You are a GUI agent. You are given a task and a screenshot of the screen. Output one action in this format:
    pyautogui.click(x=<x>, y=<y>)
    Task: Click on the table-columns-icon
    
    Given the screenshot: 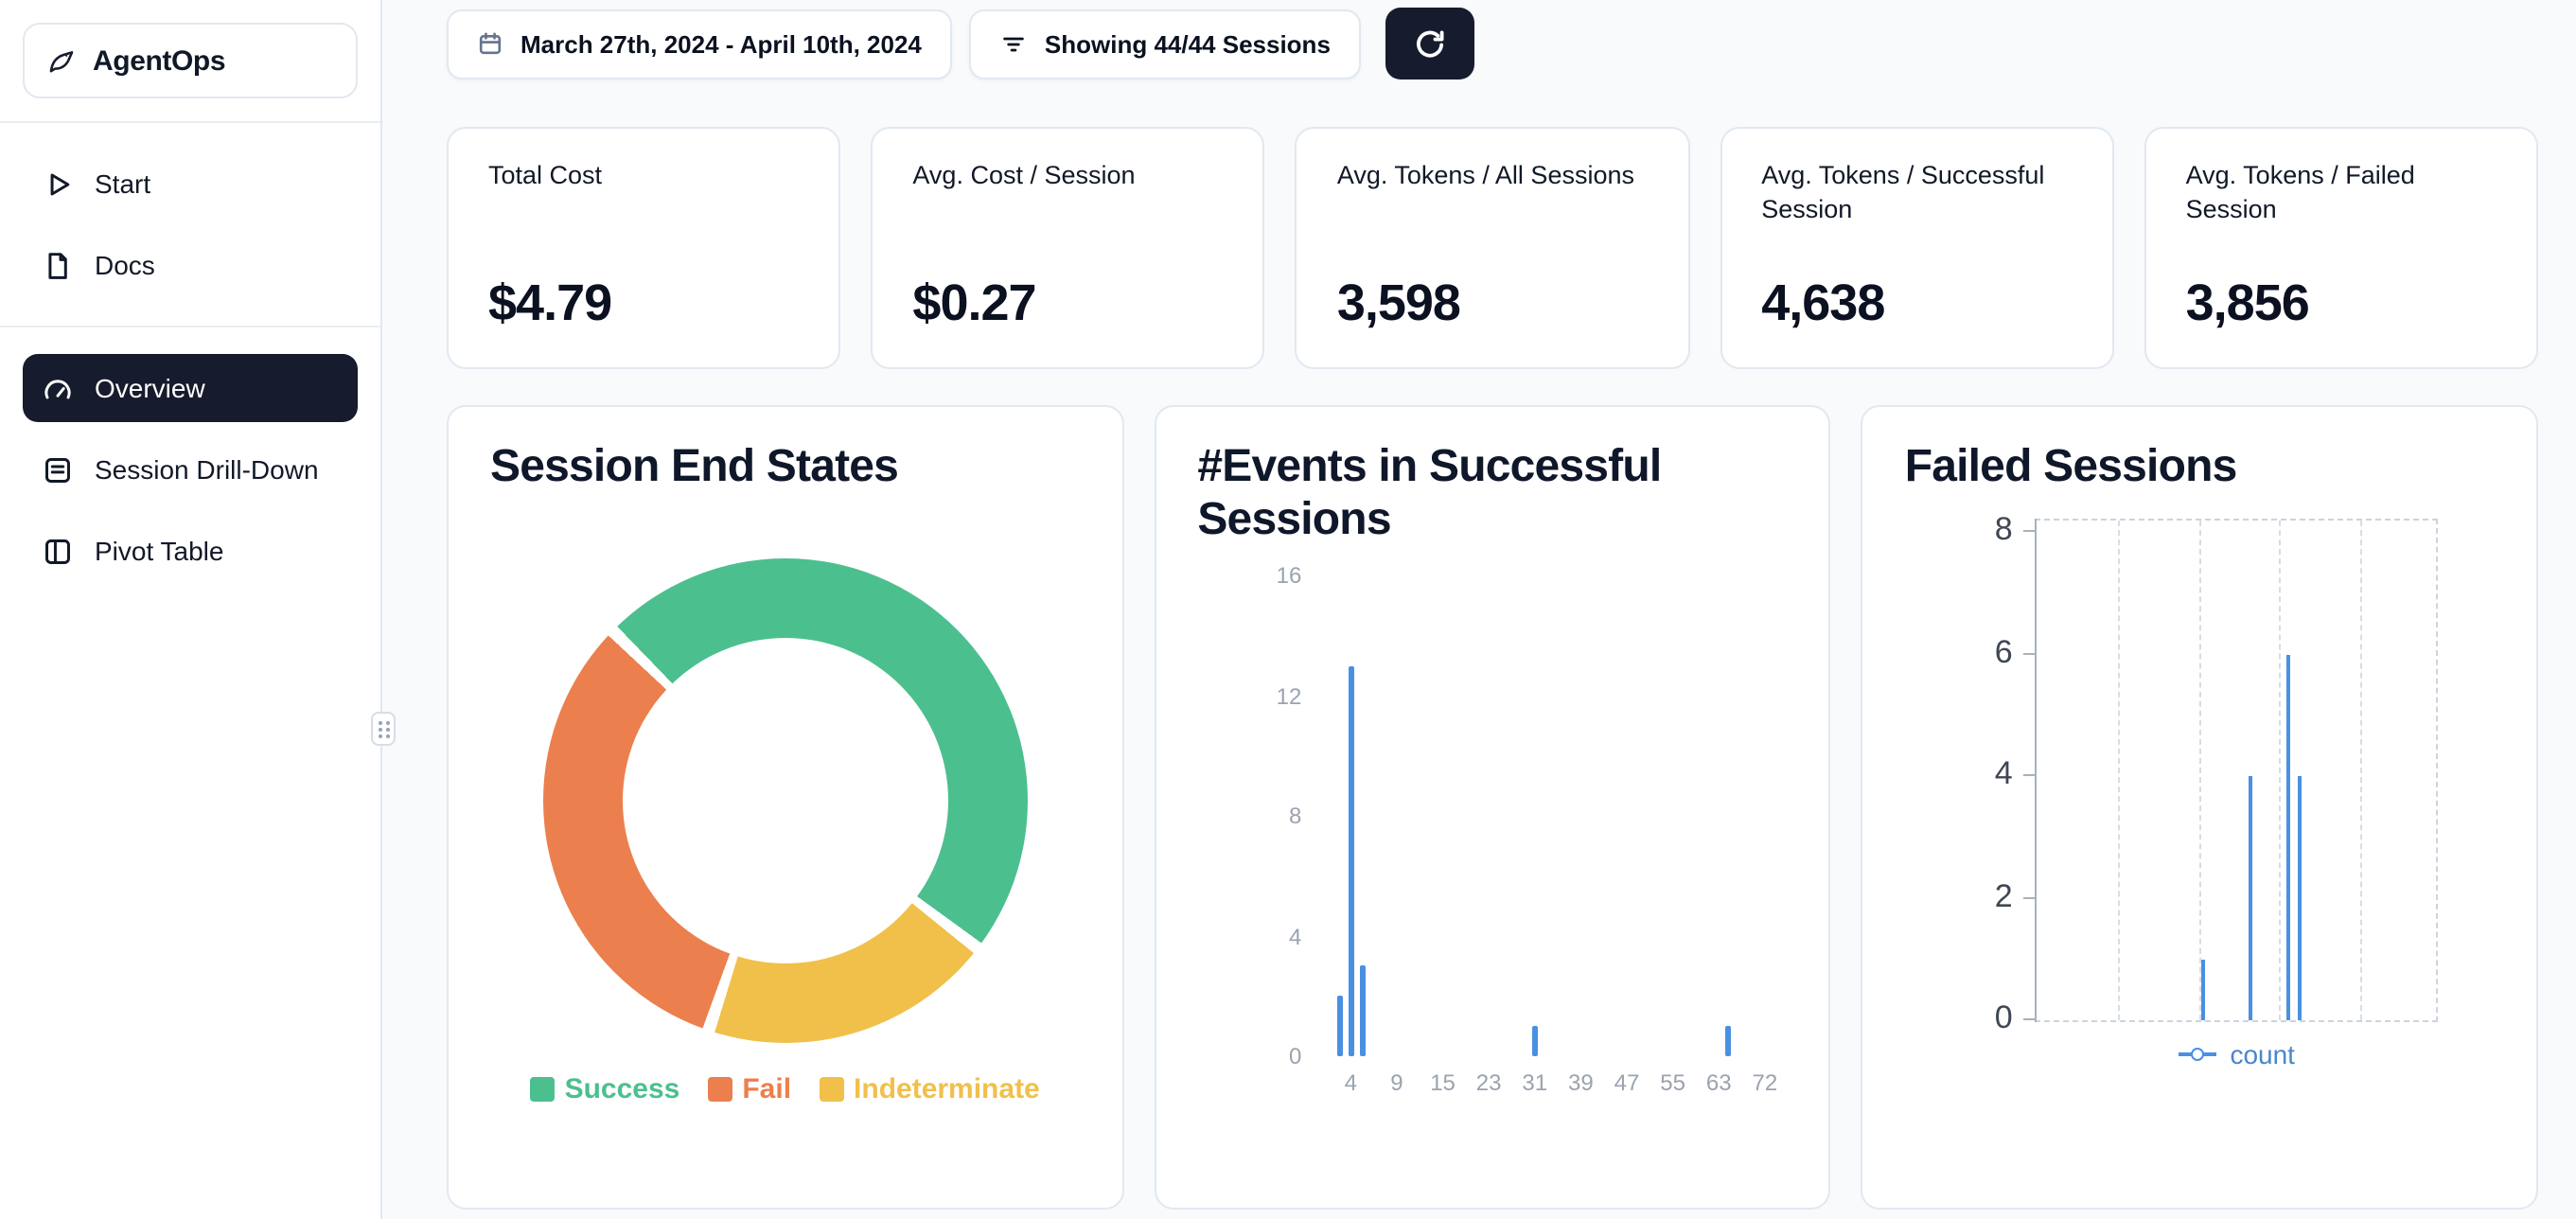 What is the action you would take?
    pyautogui.click(x=58, y=551)
    